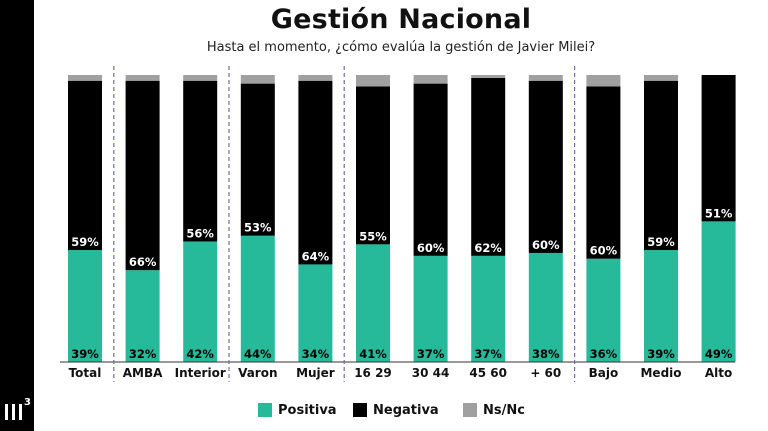 Image resolution: width=768 pixels, height=431 pixels. What do you see at coordinates (265, 410) in the screenshot?
I see `legend-swatch-positiva` at bounding box center [265, 410].